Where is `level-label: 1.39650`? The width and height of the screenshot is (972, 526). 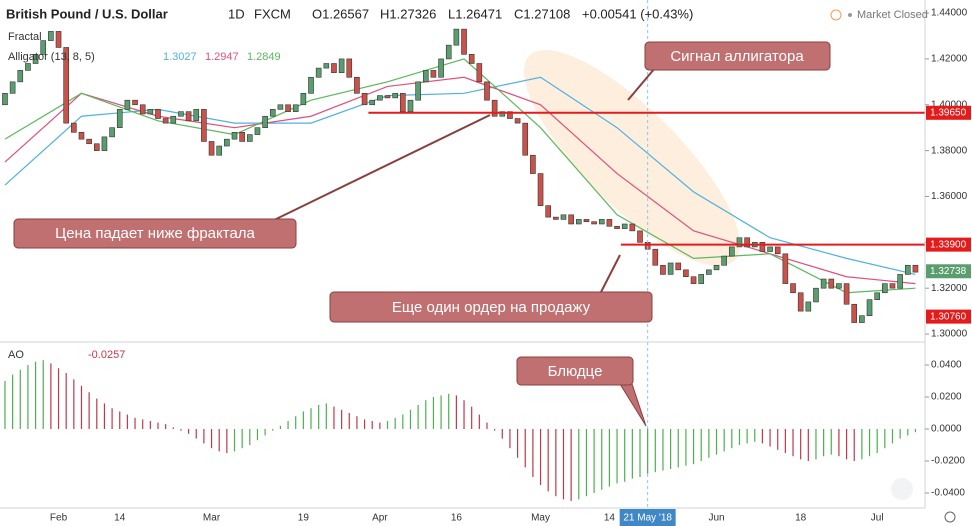 level-label: 1.39650 is located at coordinates (948, 112).